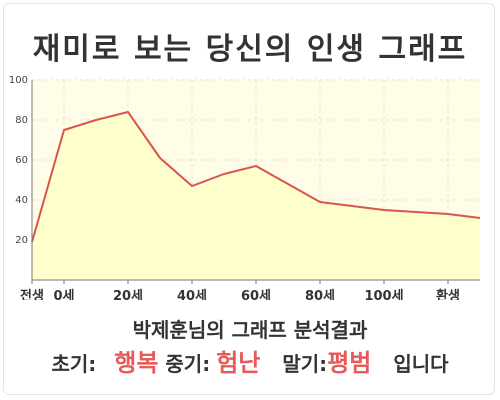 This screenshot has height=400, width=500. I want to click on x-tick-label: 40세, so click(192, 294).